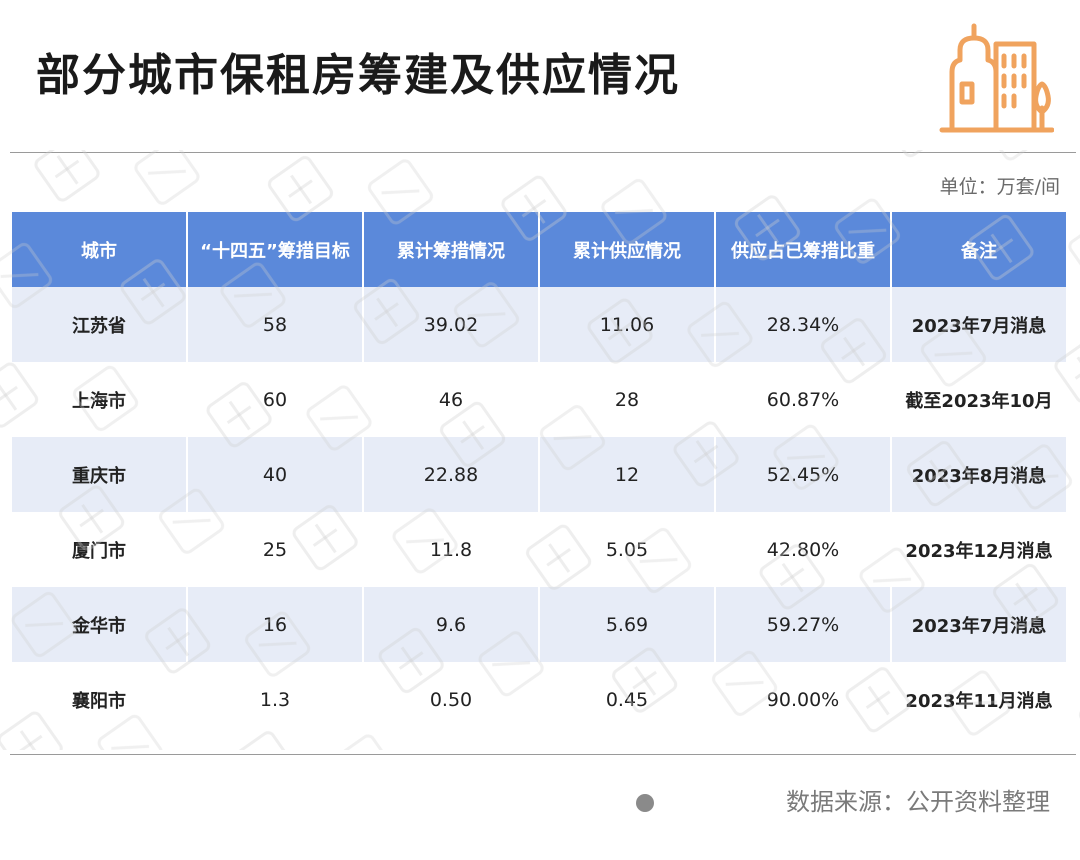 This screenshot has height=860, width=1080. I want to click on cell-city: 上海市, so click(100, 399).